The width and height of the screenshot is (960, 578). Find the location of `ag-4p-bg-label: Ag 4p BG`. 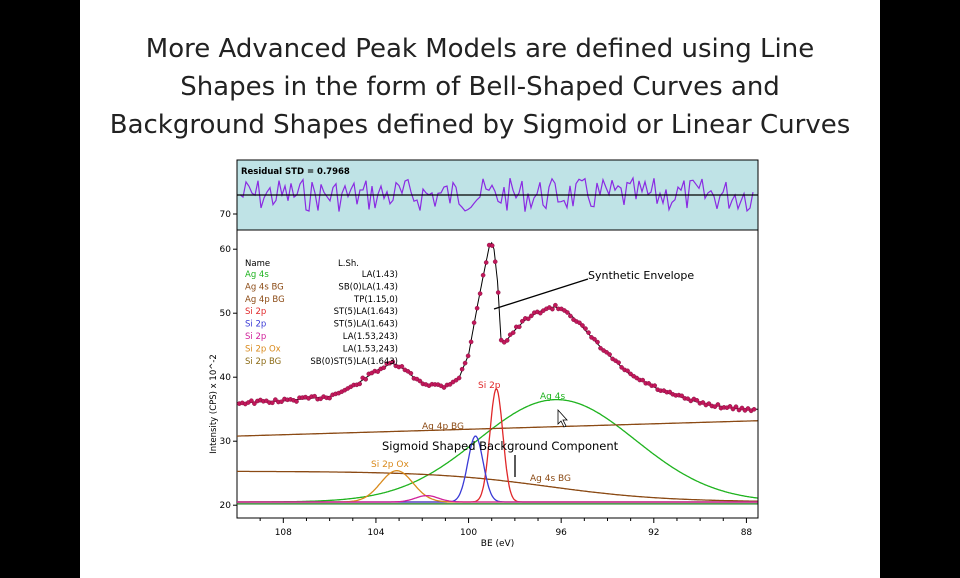

ag-4p-bg-label: Ag 4p BG is located at coordinates (443, 427).